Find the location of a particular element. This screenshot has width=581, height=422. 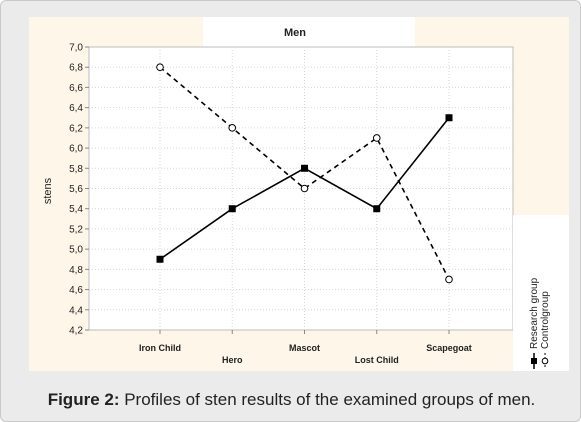

x-tick-label: Hero is located at coordinates (232, 360).